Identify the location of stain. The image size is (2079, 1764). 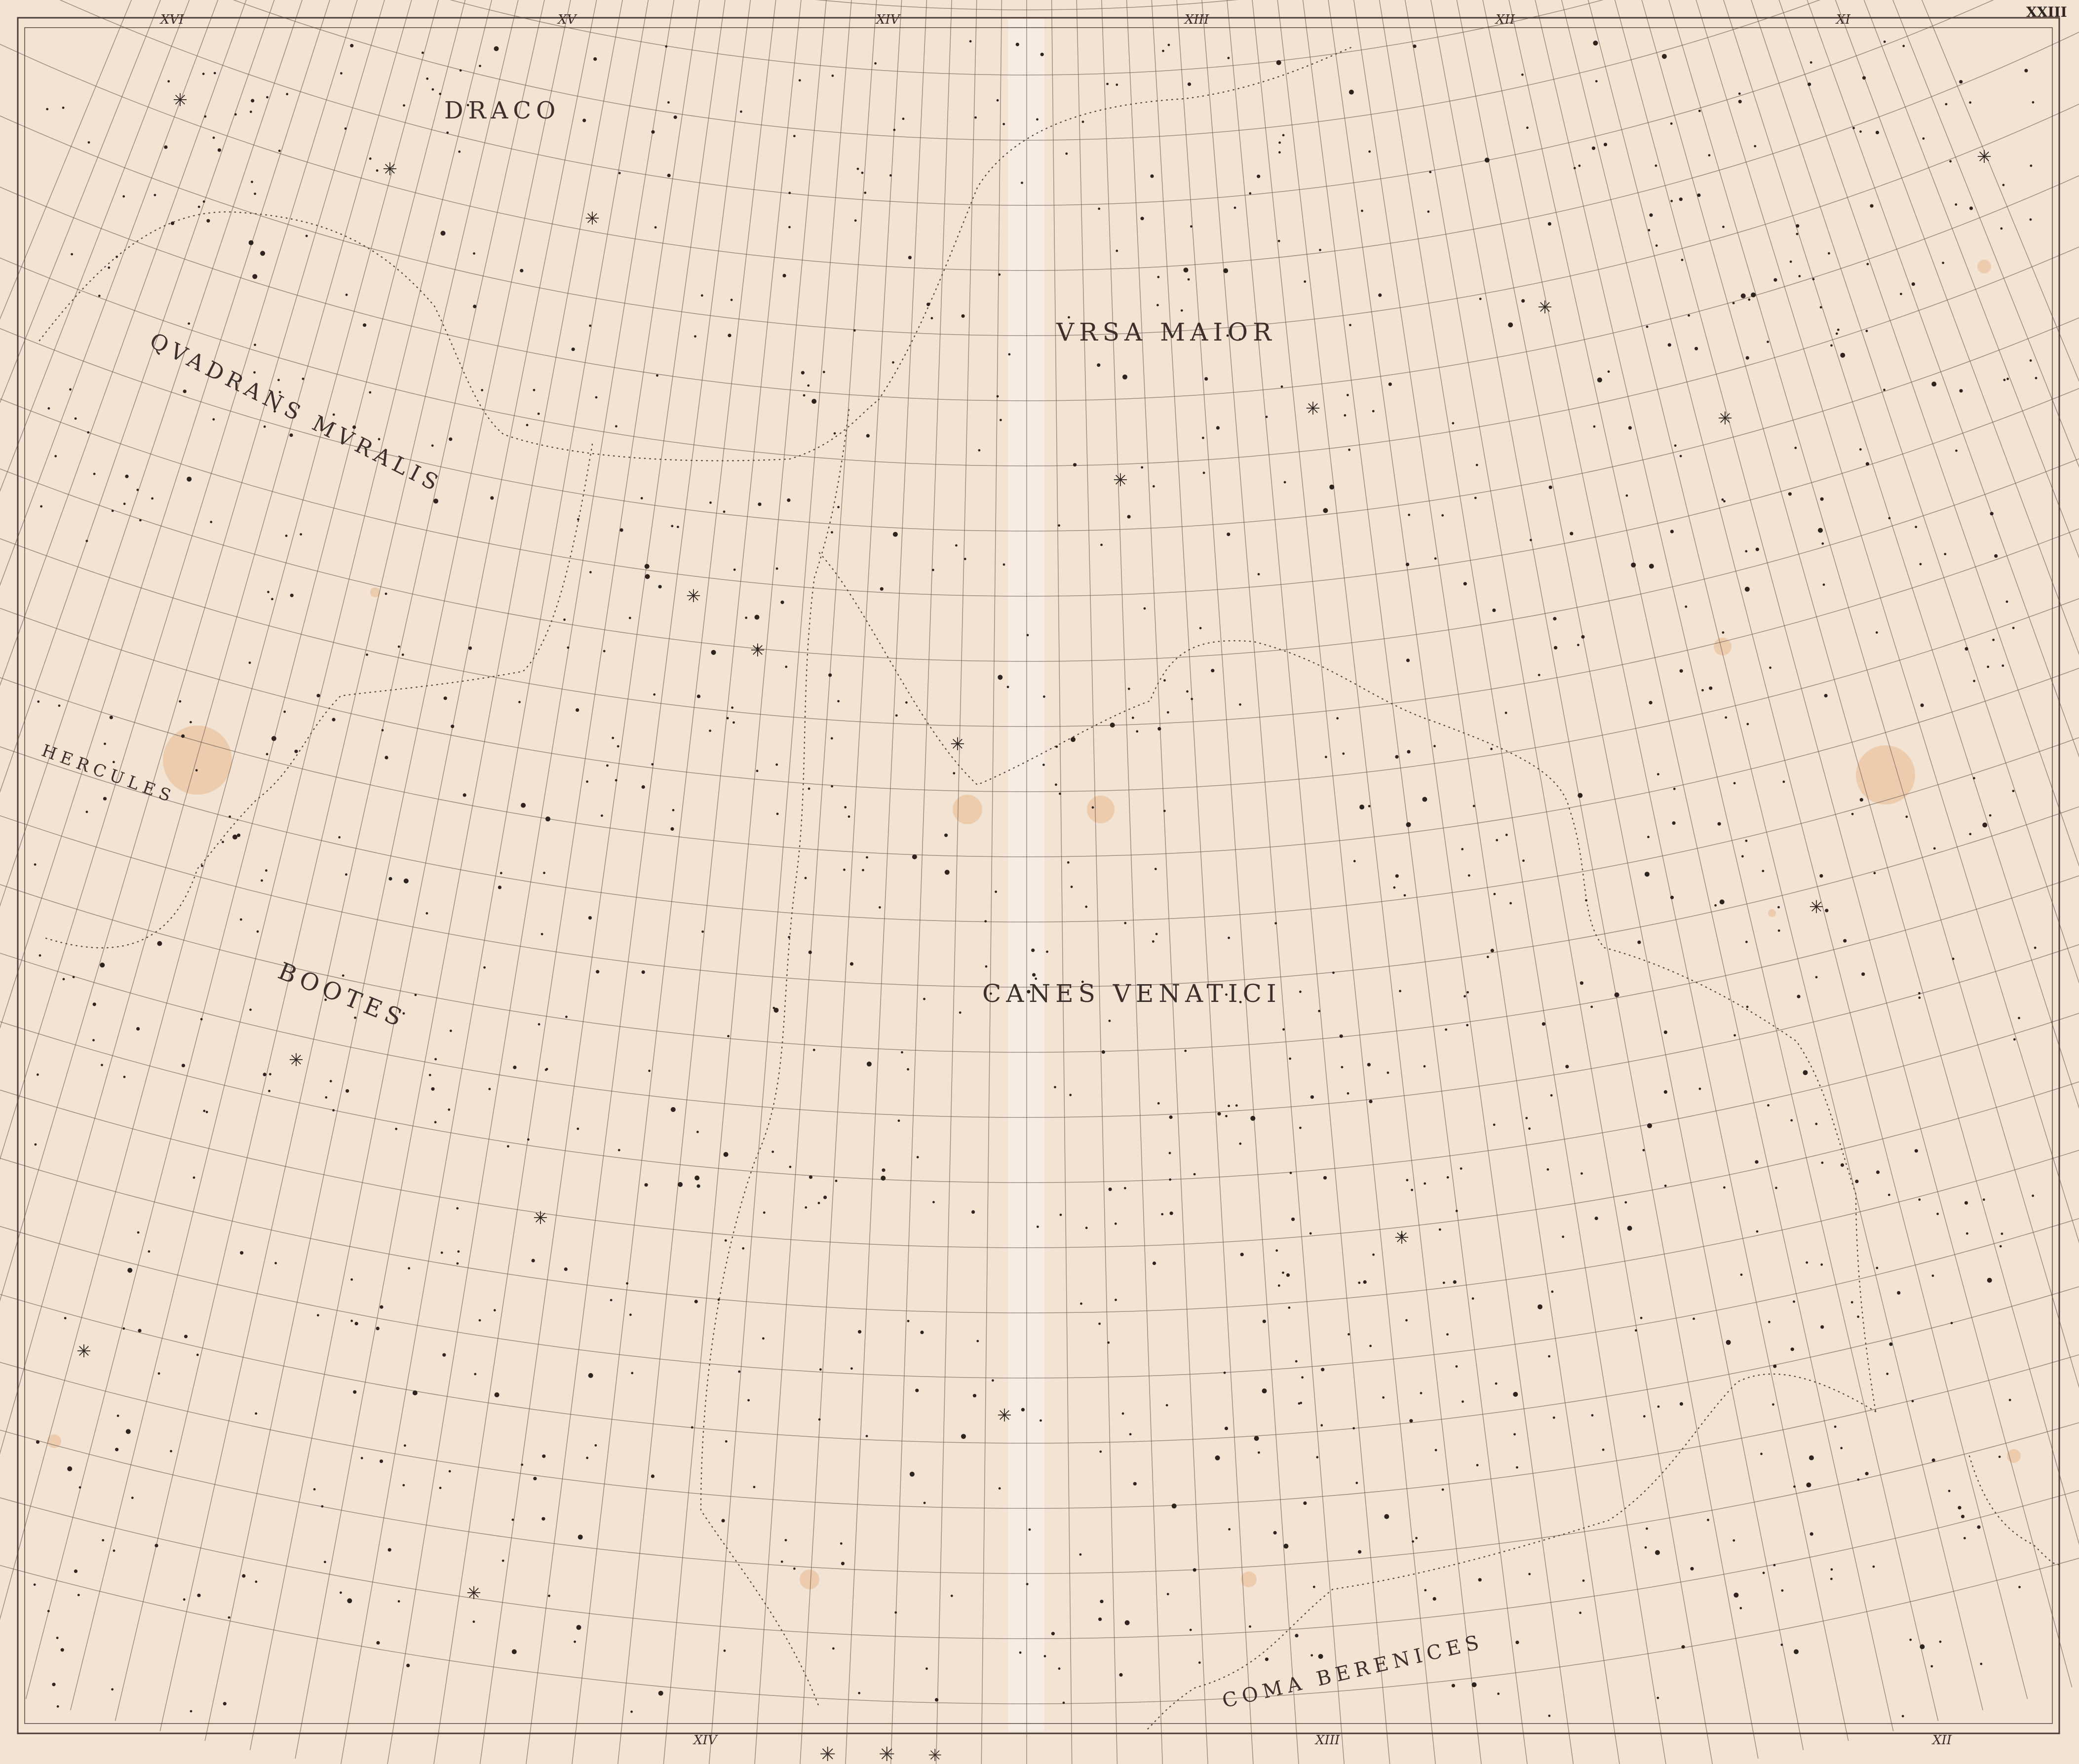
(1984, 266).